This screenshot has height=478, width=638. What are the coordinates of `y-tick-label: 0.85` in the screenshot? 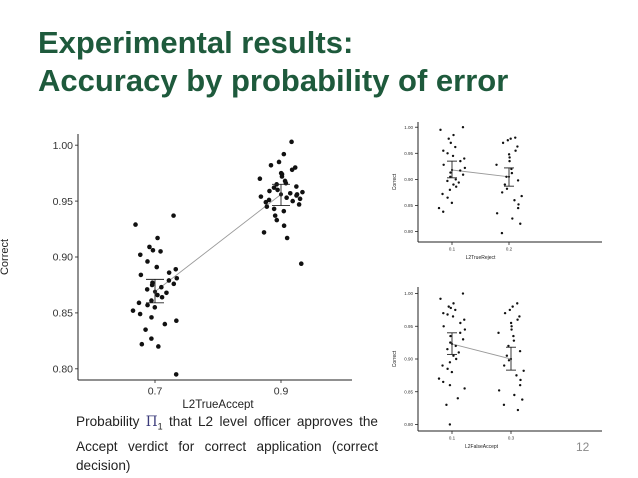 It's located at (408, 391).